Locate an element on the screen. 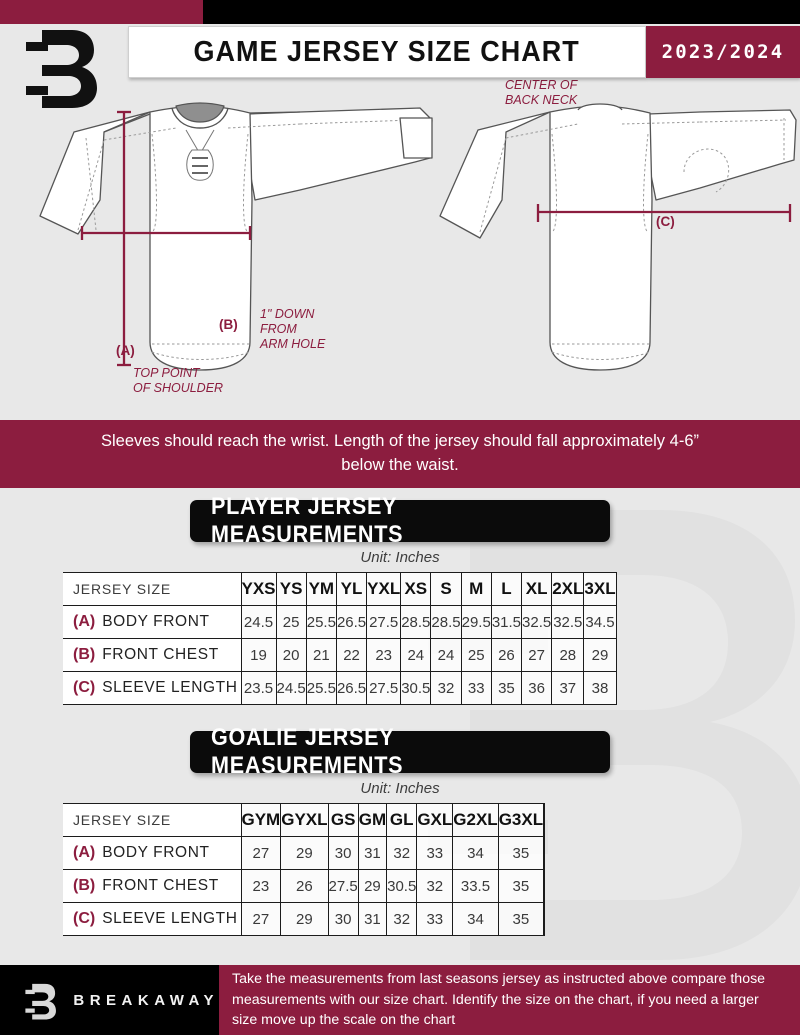 The width and height of the screenshot is (800, 1035). player-section-title: PLAYER JERSEY MEASUREMENTS is located at coordinates (400, 520).